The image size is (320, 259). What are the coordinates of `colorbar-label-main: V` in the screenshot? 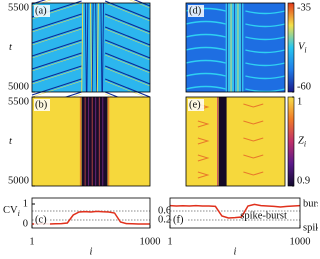 It's located at (302, 47).